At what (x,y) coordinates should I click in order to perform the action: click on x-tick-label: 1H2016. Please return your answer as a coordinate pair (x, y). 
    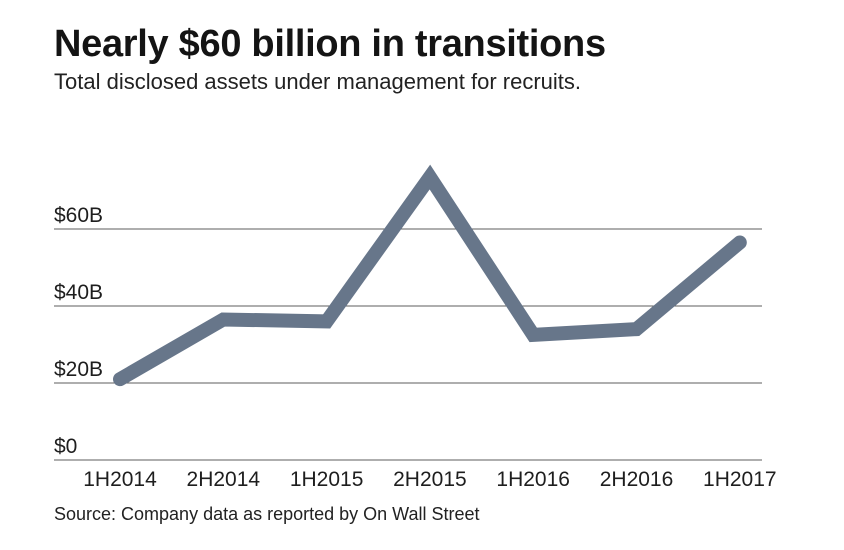
    Looking at the image, I should click on (533, 479).